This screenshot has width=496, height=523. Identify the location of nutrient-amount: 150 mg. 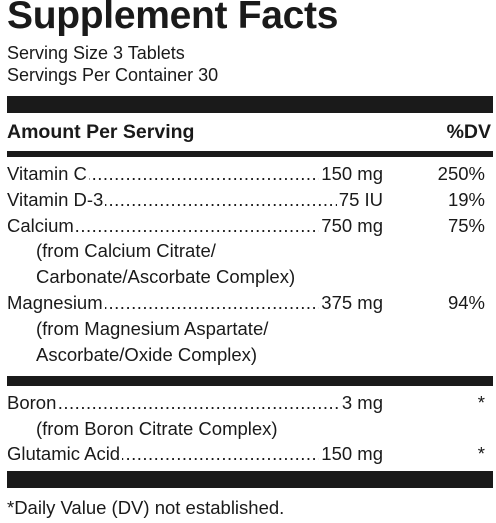
(351, 174).